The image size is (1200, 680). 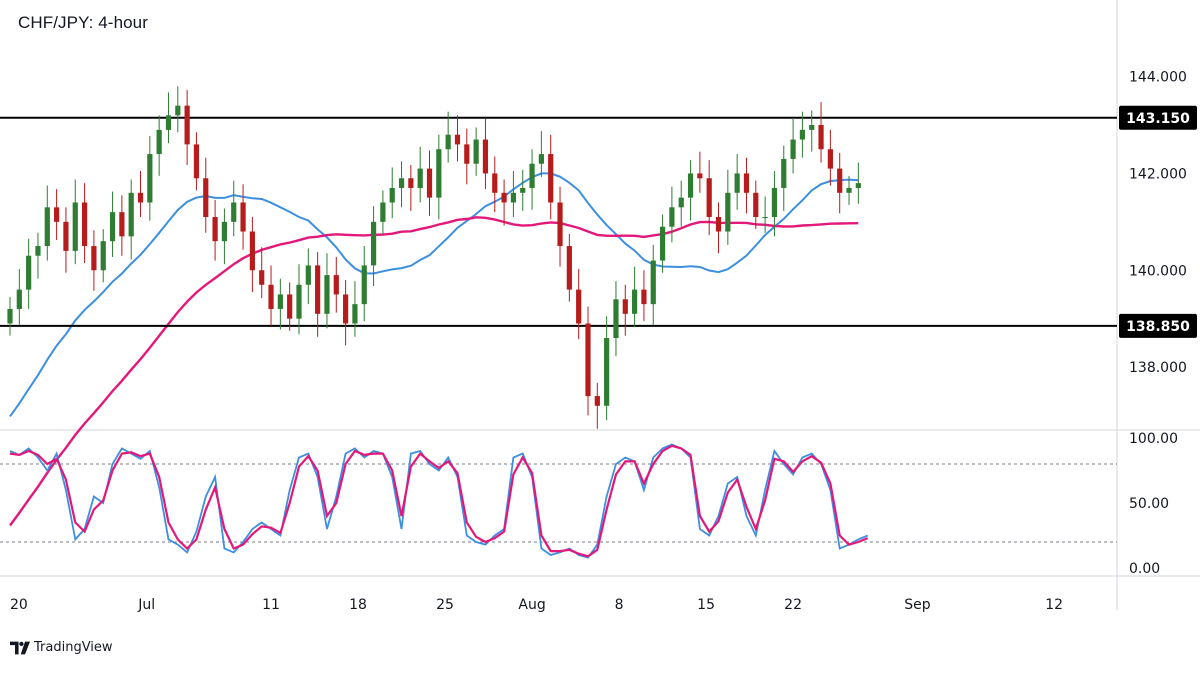 What do you see at coordinates (1158, 368) in the screenshot?
I see `price-tick-label: 138.000` at bounding box center [1158, 368].